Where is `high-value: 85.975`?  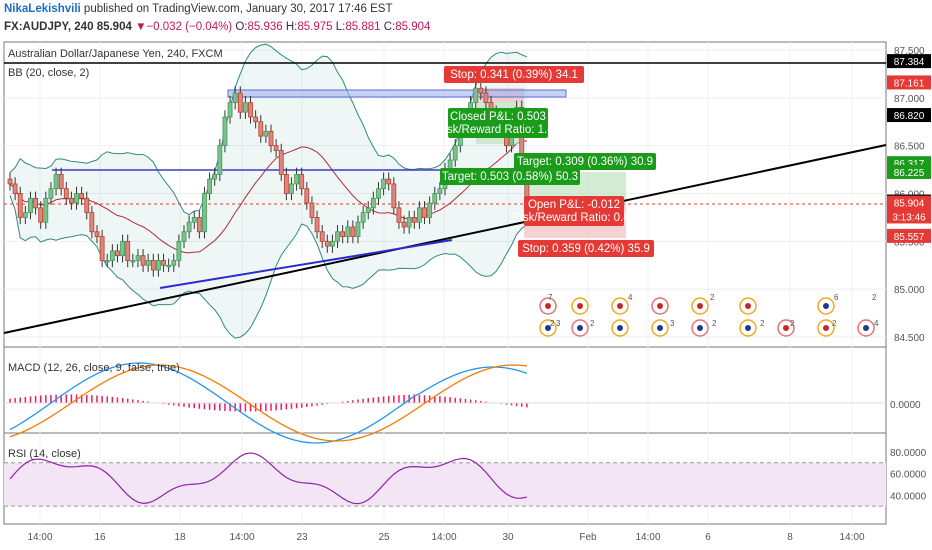
high-value: 85.975 is located at coordinates (315, 27).